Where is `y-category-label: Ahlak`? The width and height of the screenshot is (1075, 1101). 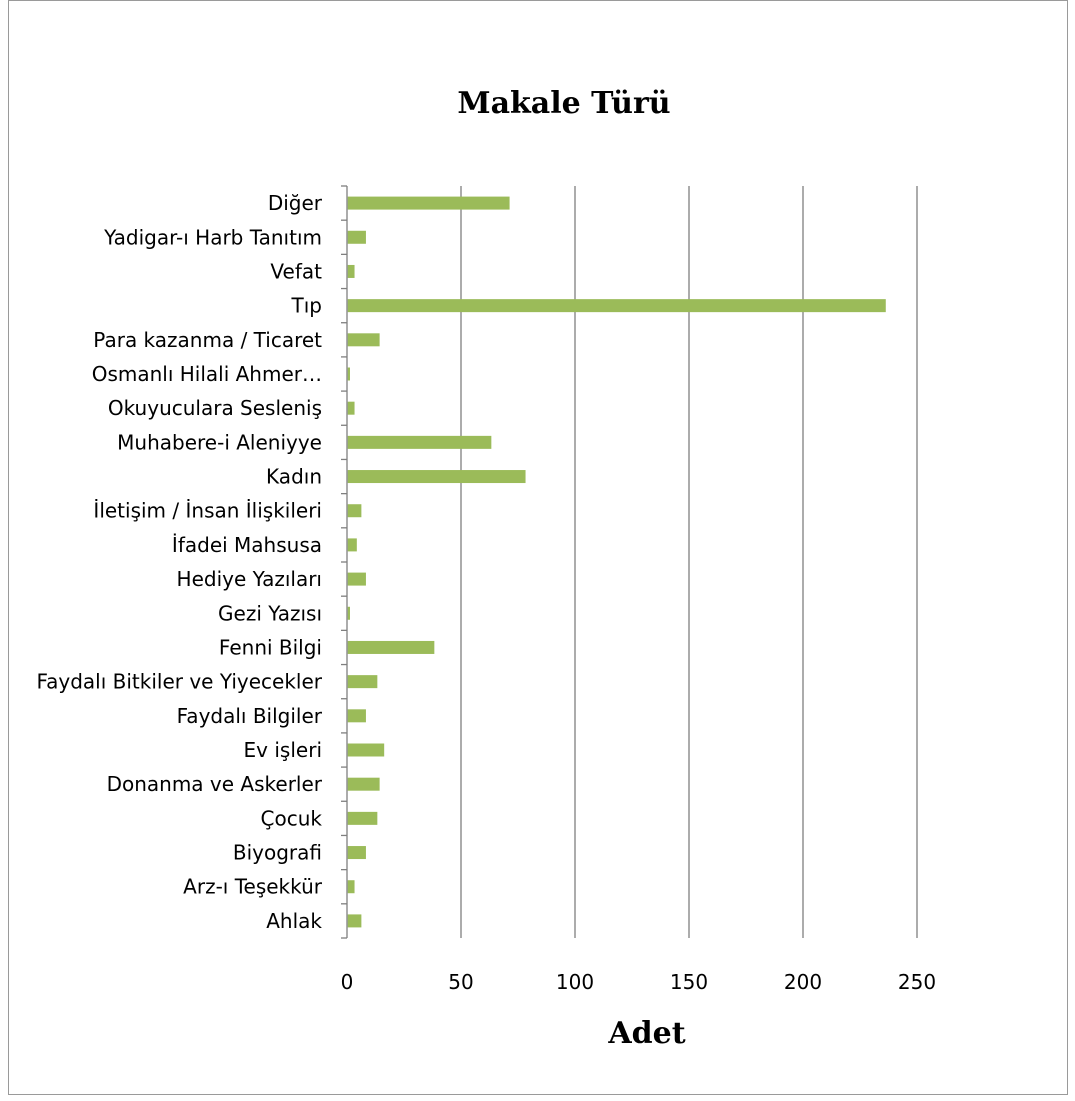 y-category-label: Ahlak is located at coordinates (294, 921).